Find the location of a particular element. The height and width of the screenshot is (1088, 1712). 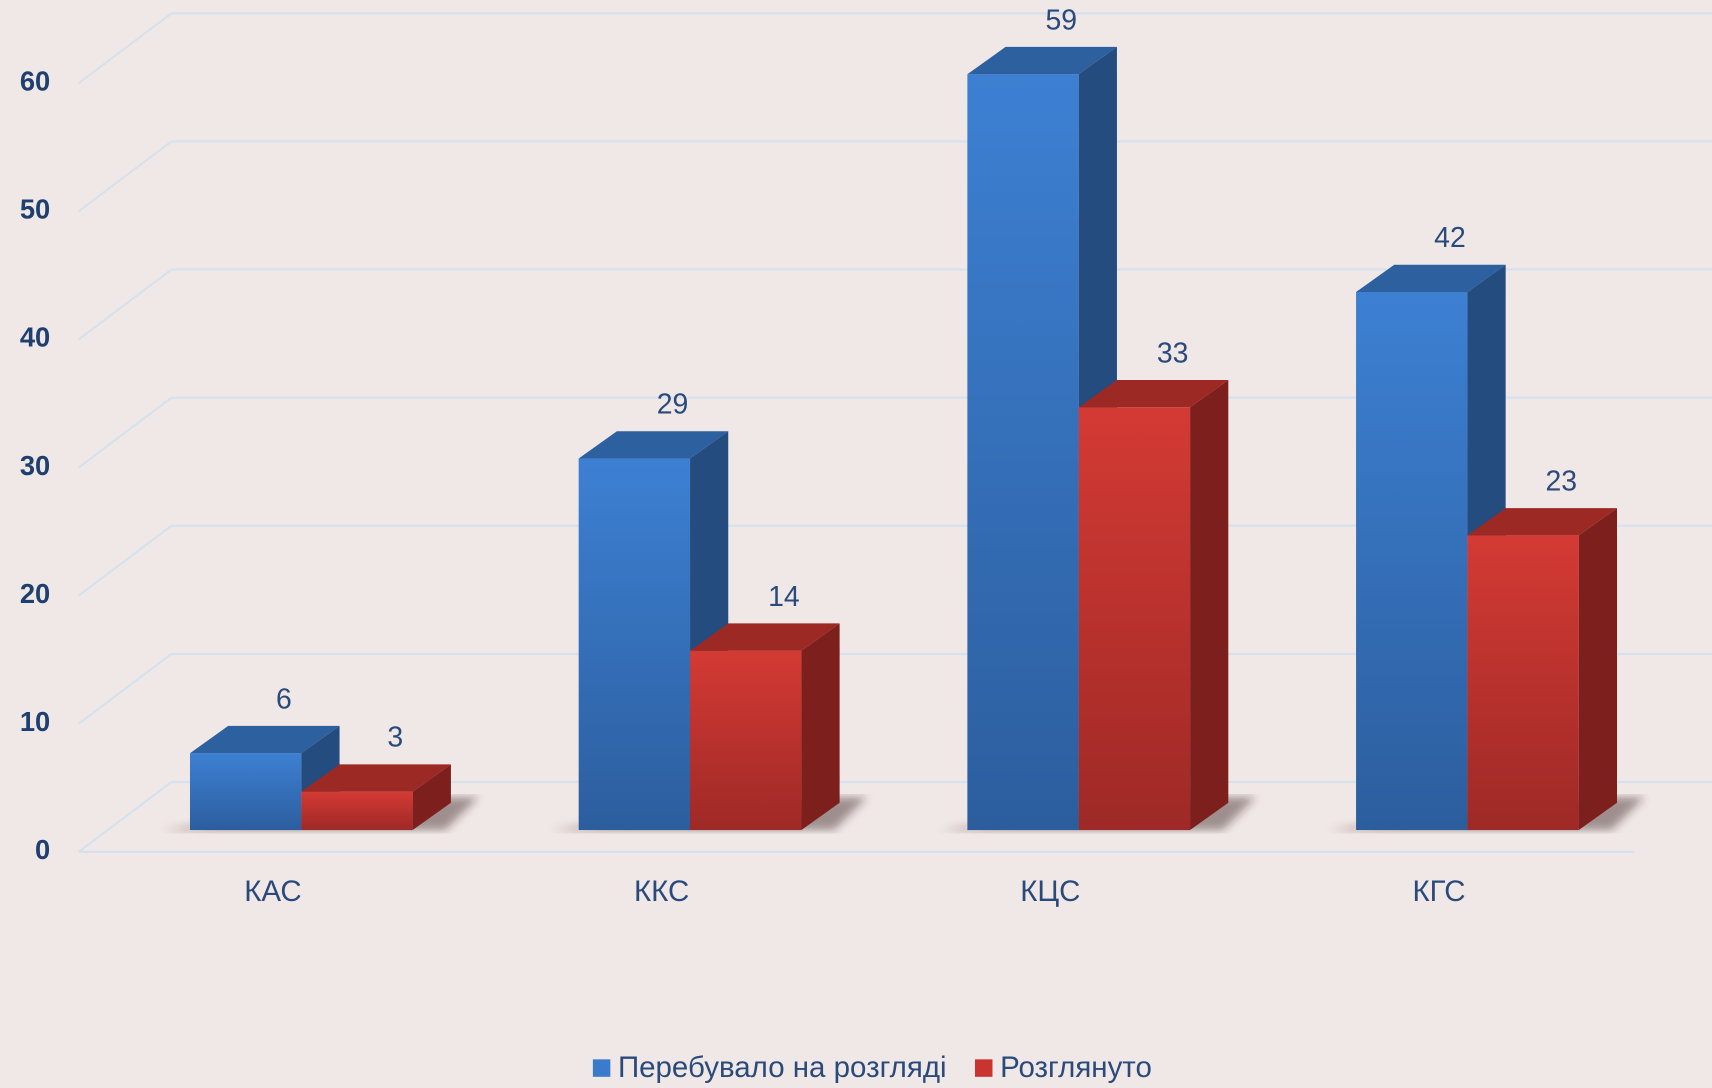

y-tick-label: 50 is located at coordinates (35, 209).